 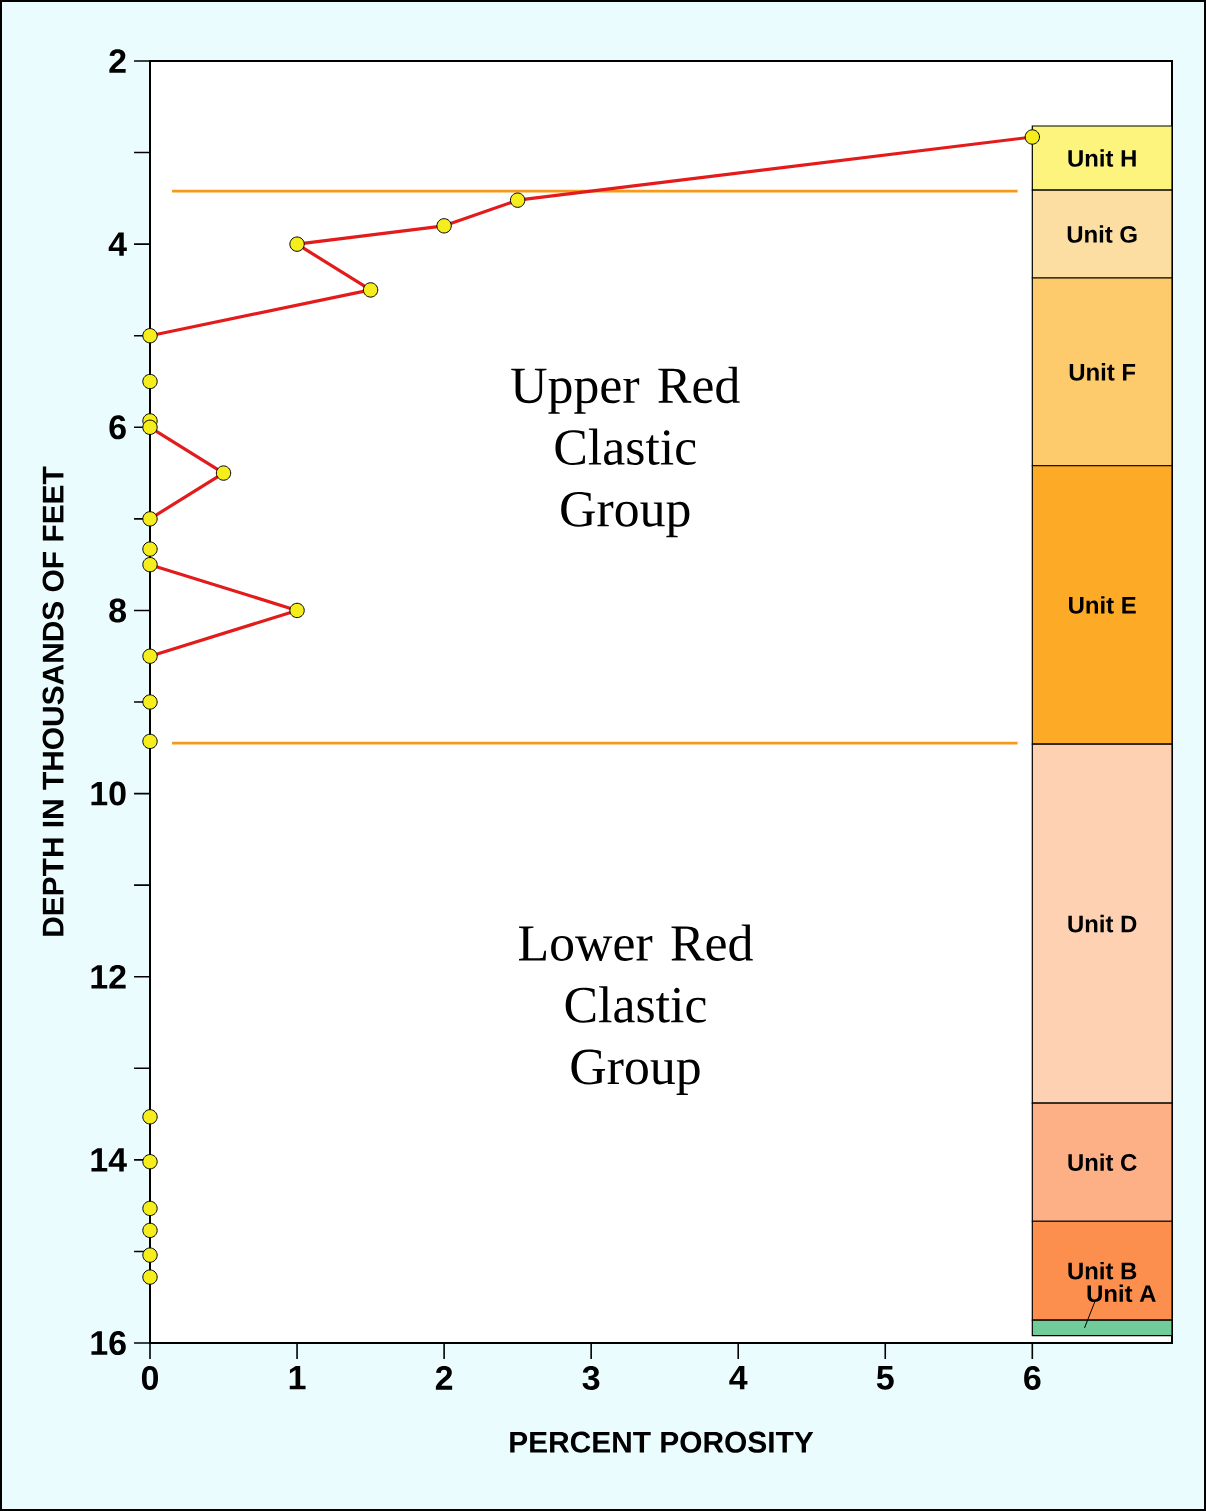 I want to click on y-tick-label: 6, so click(x=117, y=427).